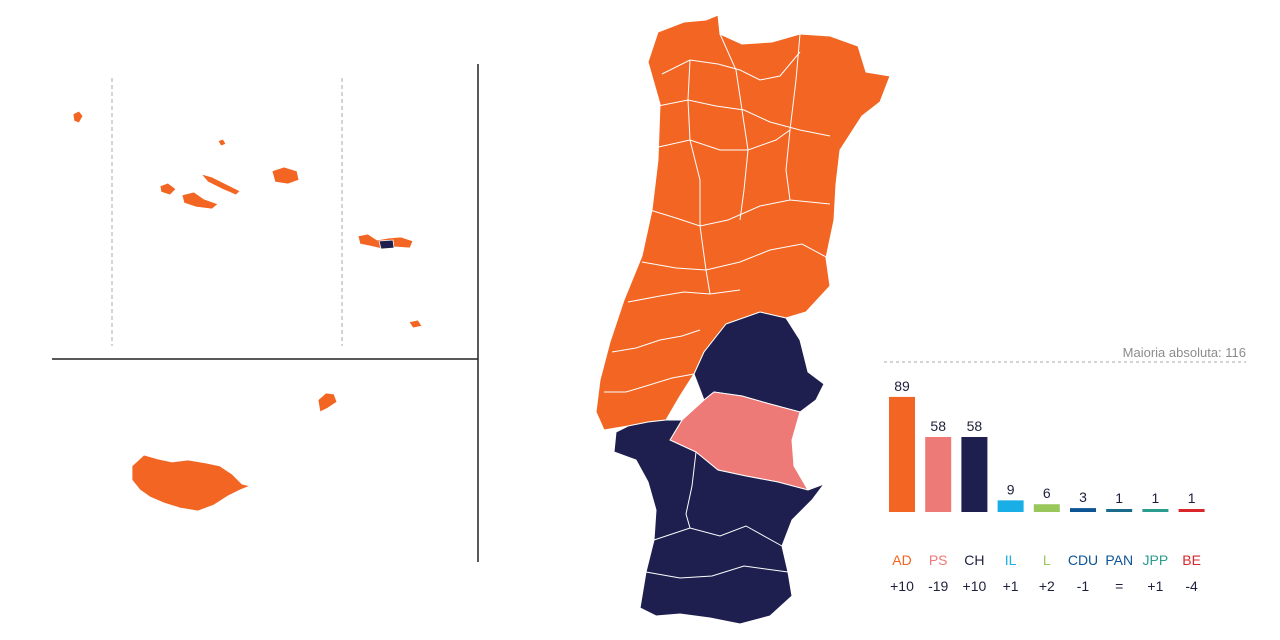 This screenshot has width=1280, height=640. What do you see at coordinates (719, 522) in the screenshot?
I see `region-south-ch` at bounding box center [719, 522].